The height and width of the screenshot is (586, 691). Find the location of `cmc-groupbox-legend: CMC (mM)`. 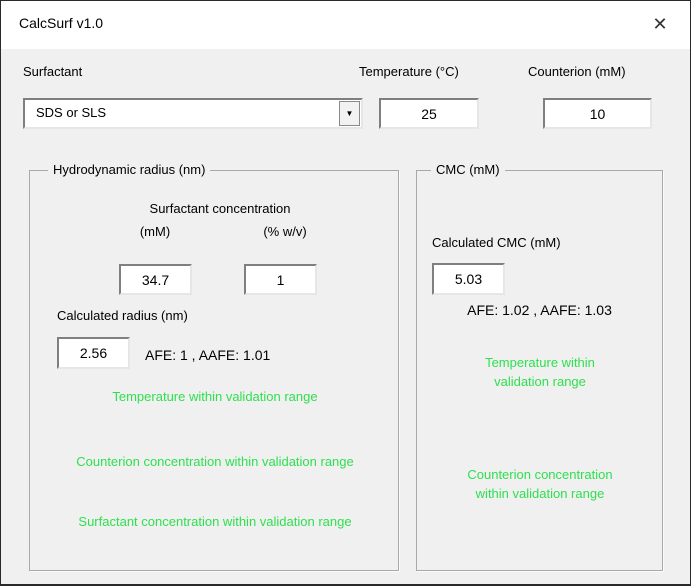

cmc-groupbox-legend: CMC (mM) is located at coordinates (468, 169).